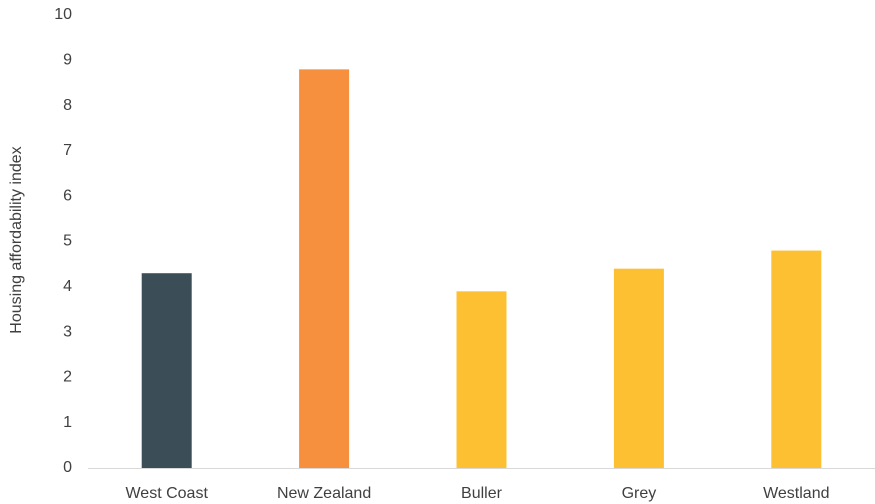  Describe the element at coordinates (796, 493) in the screenshot. I see `x-tick-label: Westland` at that location.